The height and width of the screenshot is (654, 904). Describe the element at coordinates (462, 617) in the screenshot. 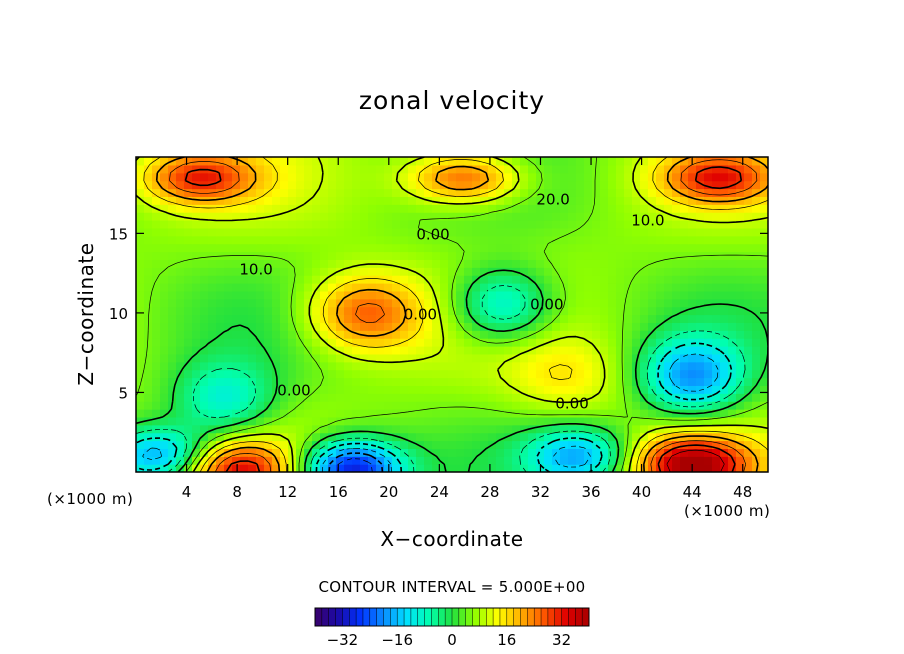

I see `colorbar-swatch` at that location.